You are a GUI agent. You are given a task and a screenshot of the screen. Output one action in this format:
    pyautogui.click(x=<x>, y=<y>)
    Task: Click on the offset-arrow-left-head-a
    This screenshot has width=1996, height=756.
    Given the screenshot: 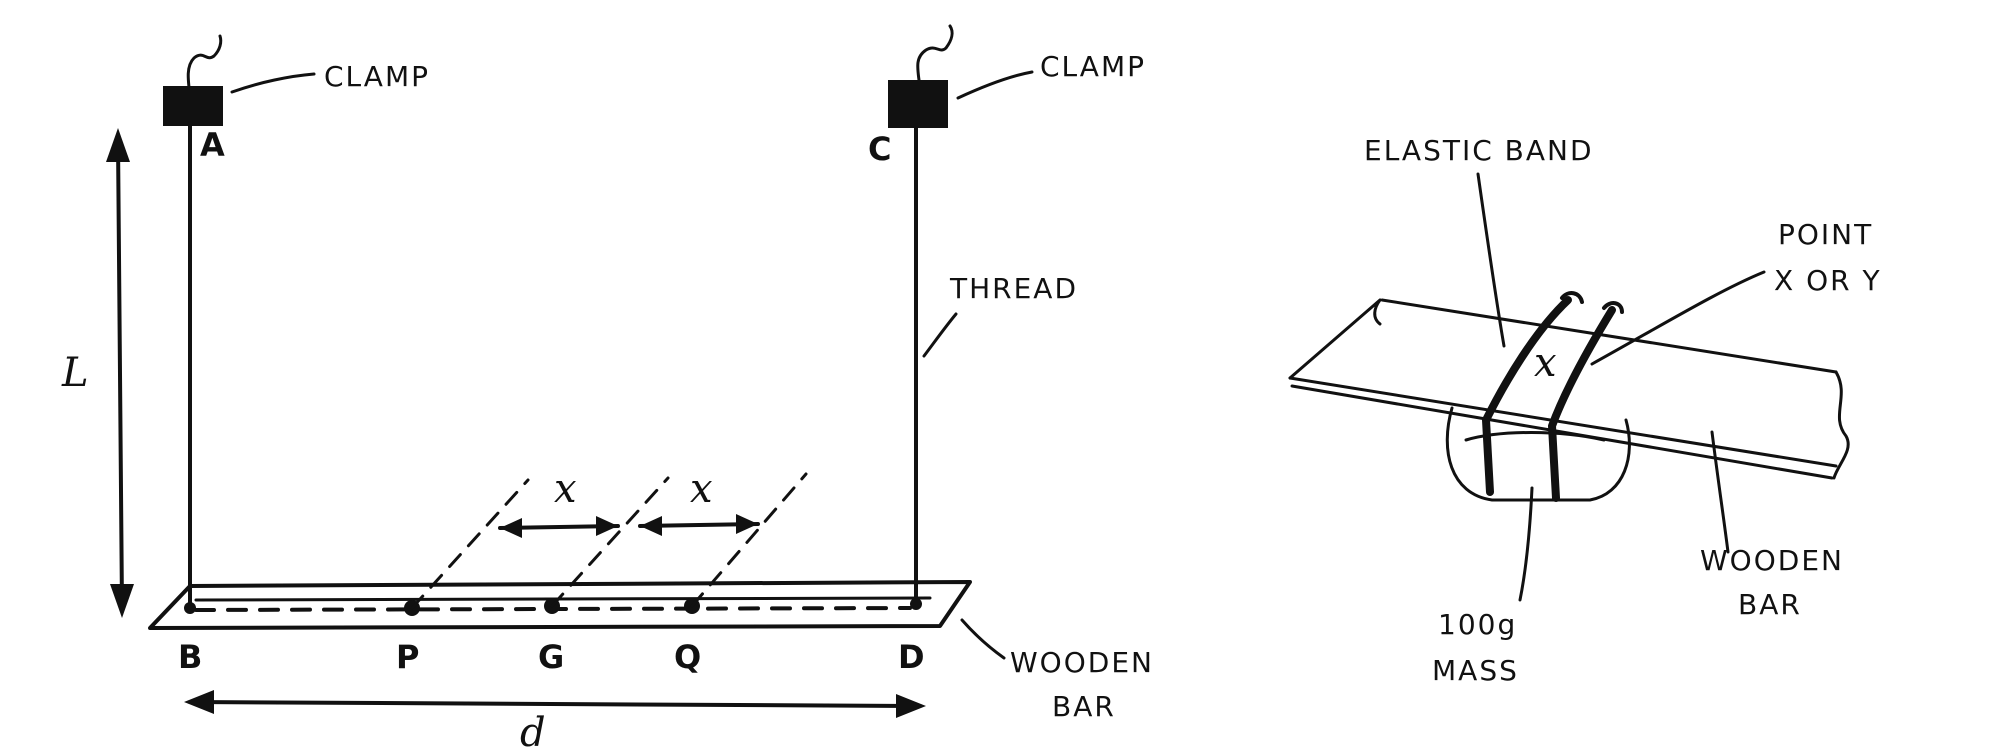 What is the action you would take?
    pyautogui.click(x=511, y=528)
    